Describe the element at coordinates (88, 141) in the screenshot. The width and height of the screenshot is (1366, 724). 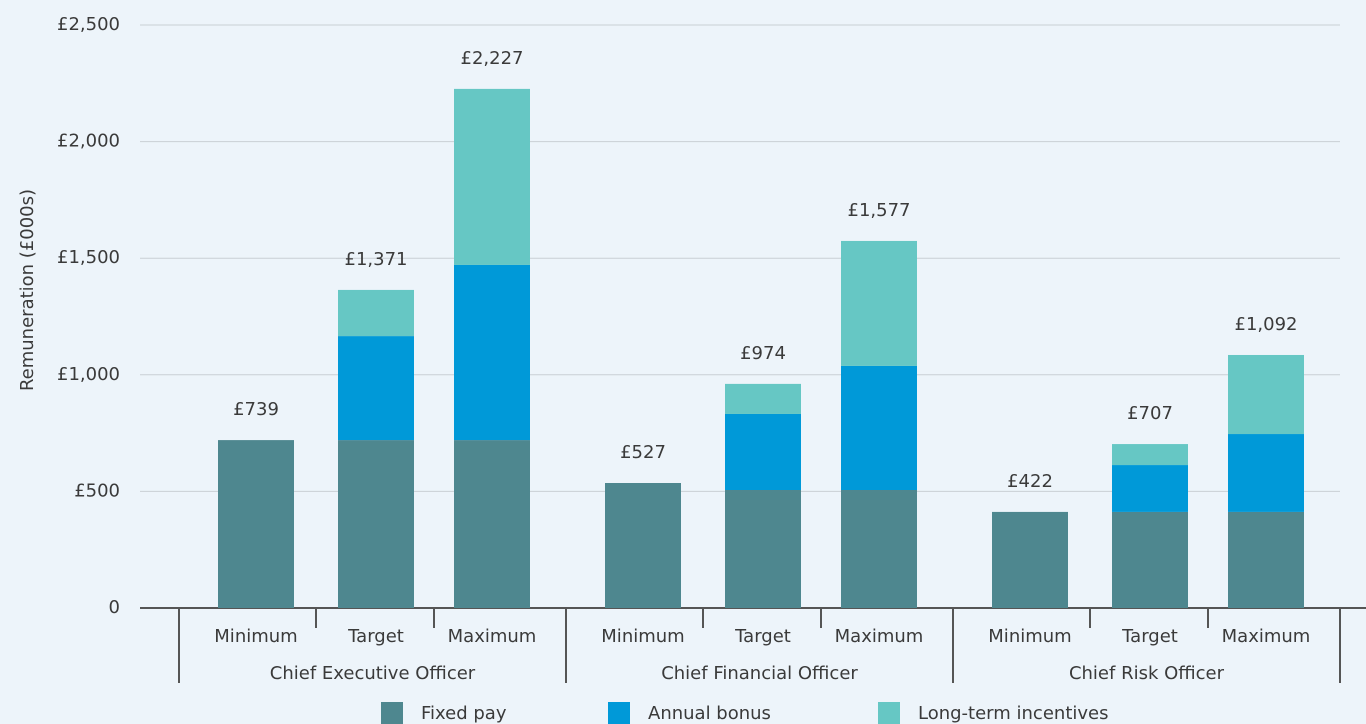
I see `y-tick-label: £2,000` at that location.